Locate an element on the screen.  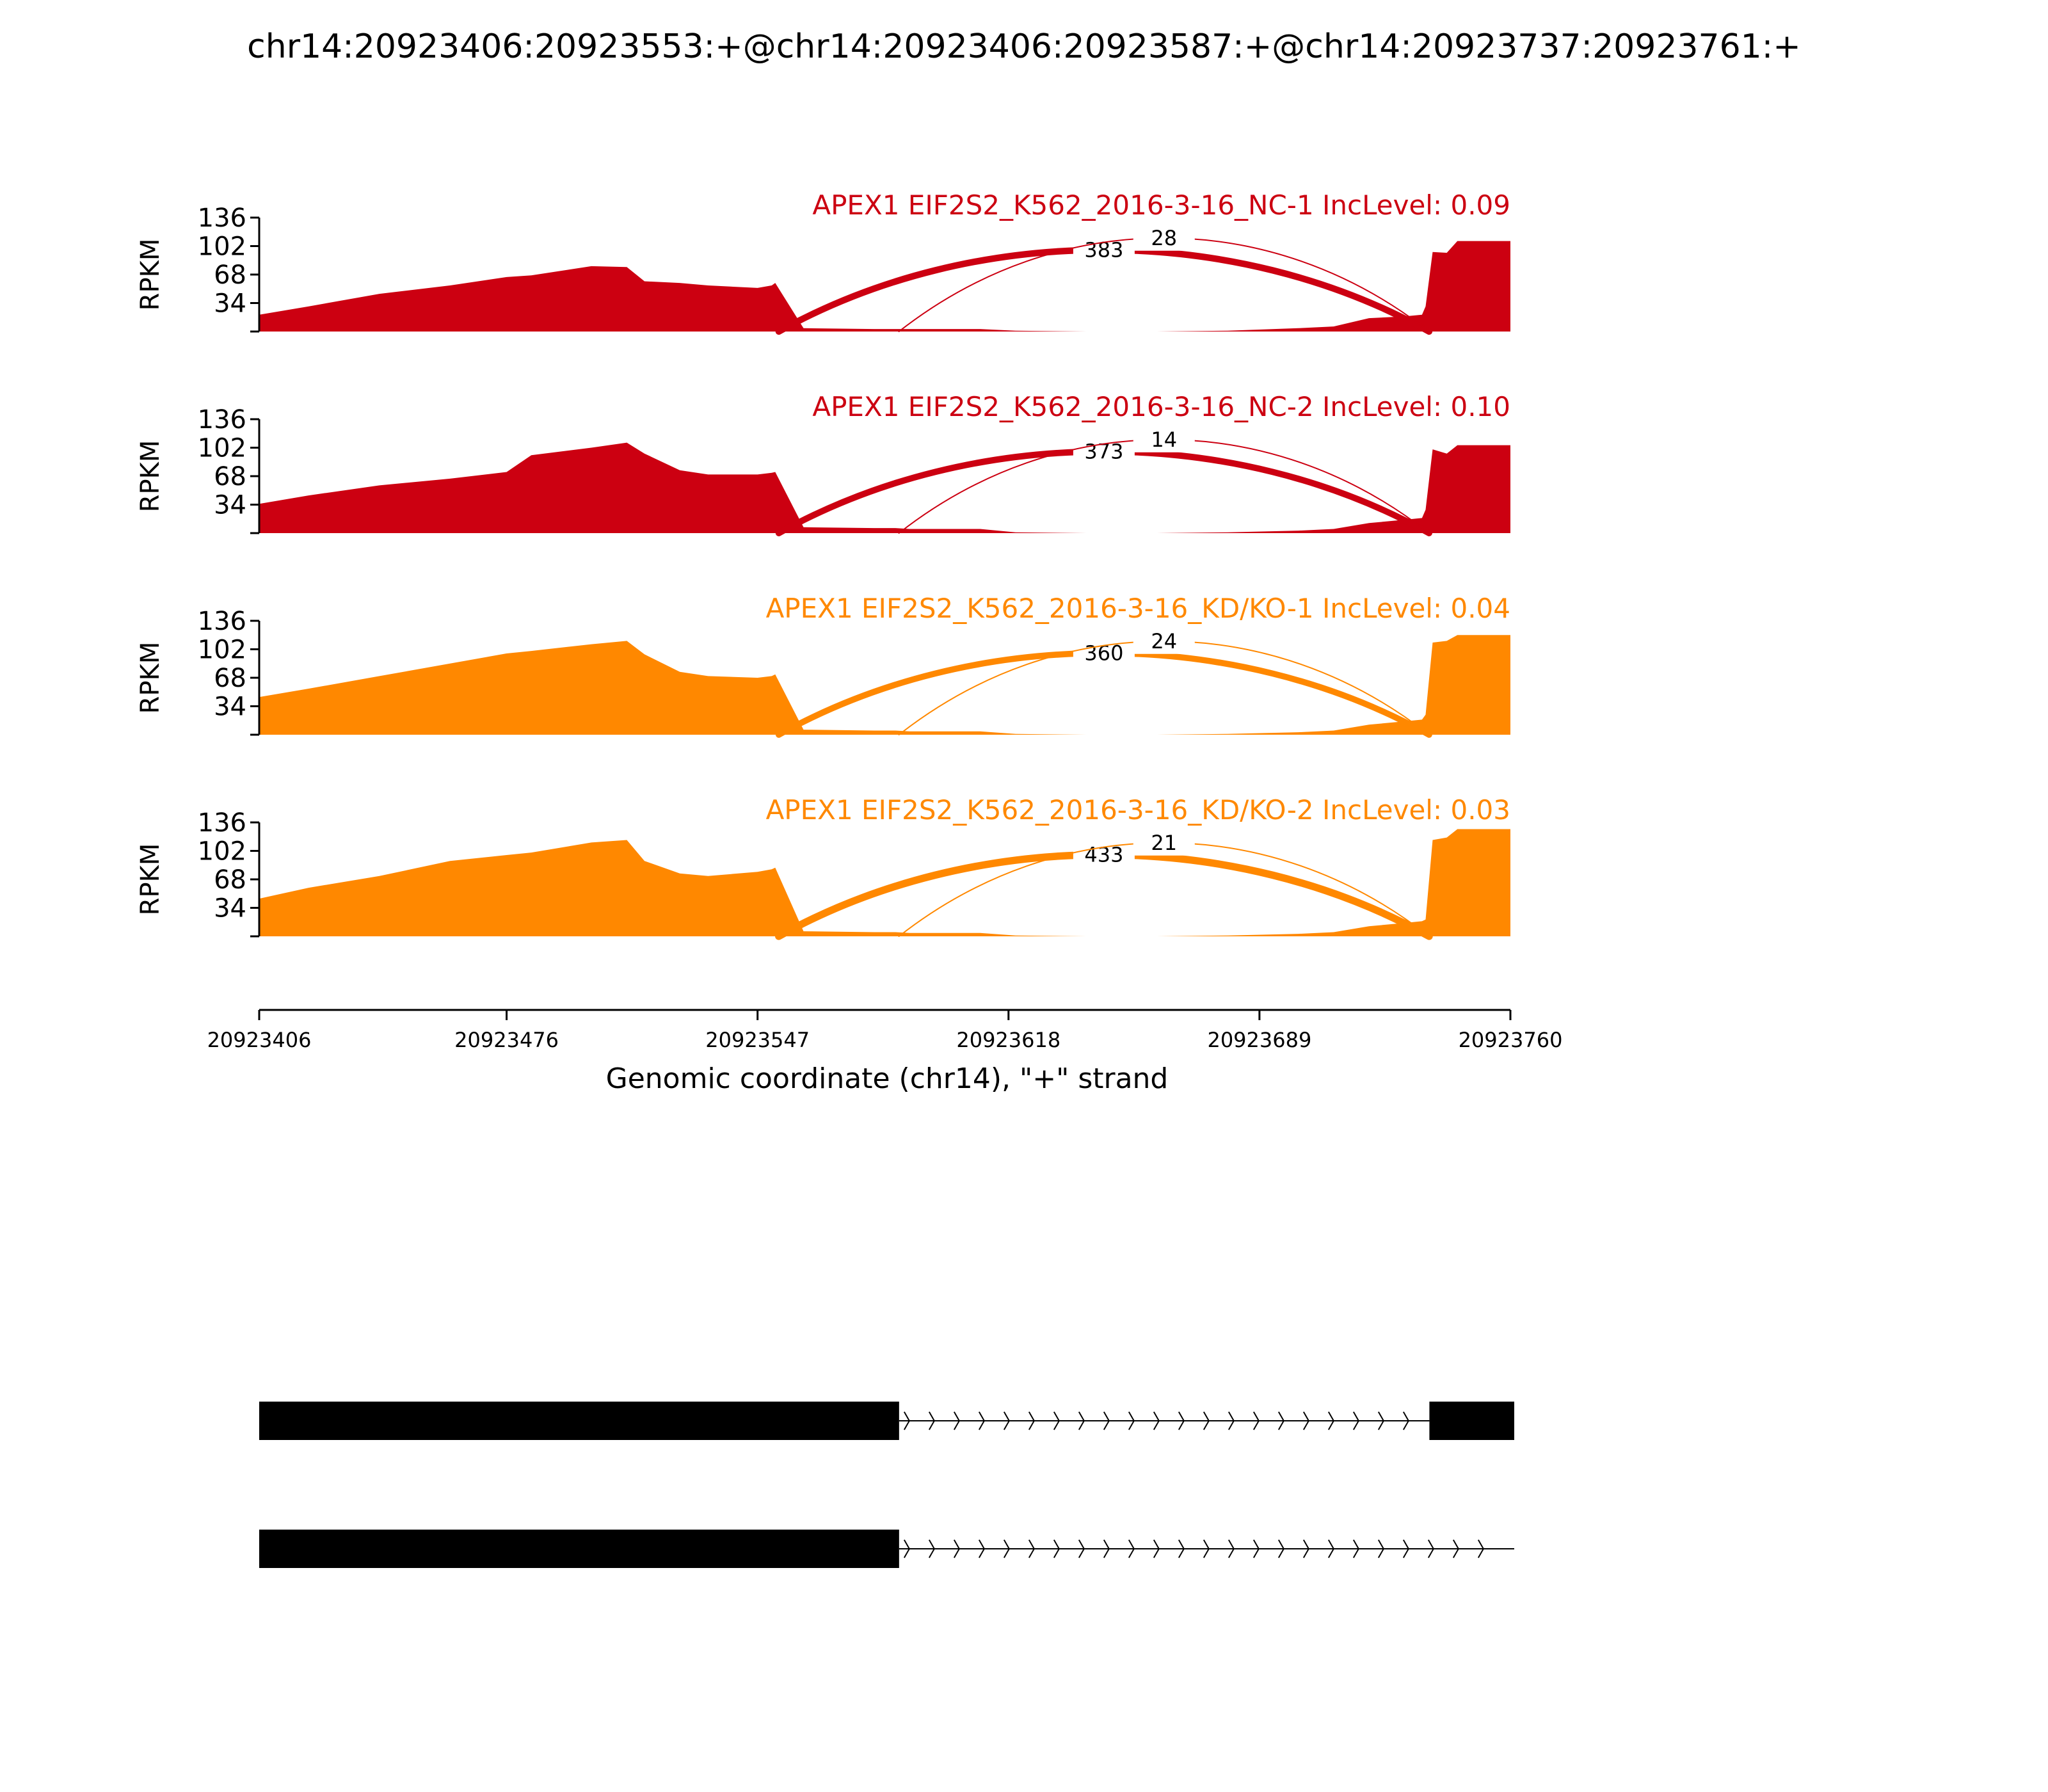
junction-count: 14 is located at coordinates (1164, 440).